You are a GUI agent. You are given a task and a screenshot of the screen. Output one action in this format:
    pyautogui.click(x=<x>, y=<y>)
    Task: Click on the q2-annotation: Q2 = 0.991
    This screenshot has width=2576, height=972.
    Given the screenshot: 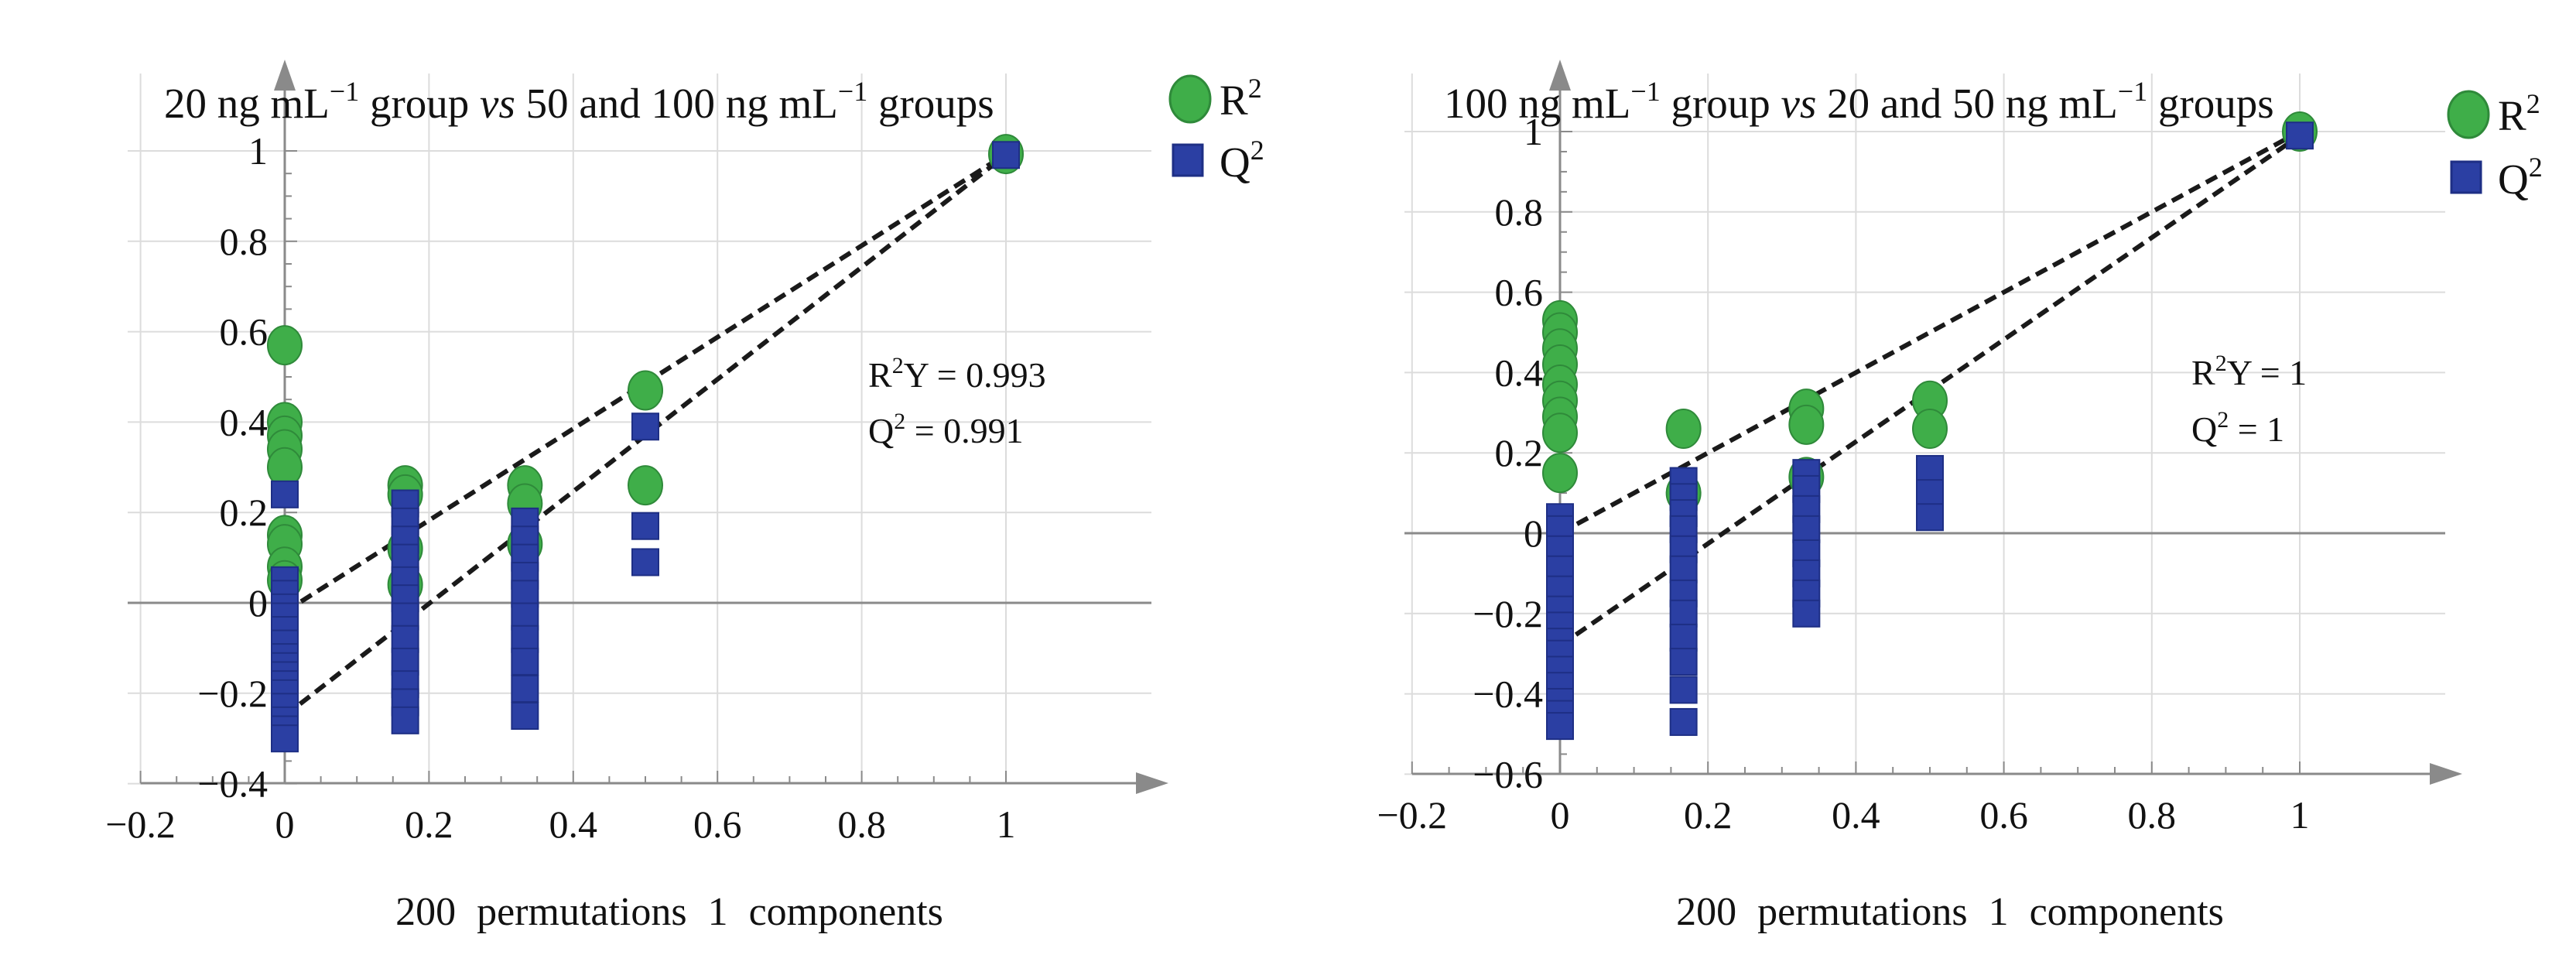 What is the action you would take?
    pyautogui.click(x=946, y=429)
    